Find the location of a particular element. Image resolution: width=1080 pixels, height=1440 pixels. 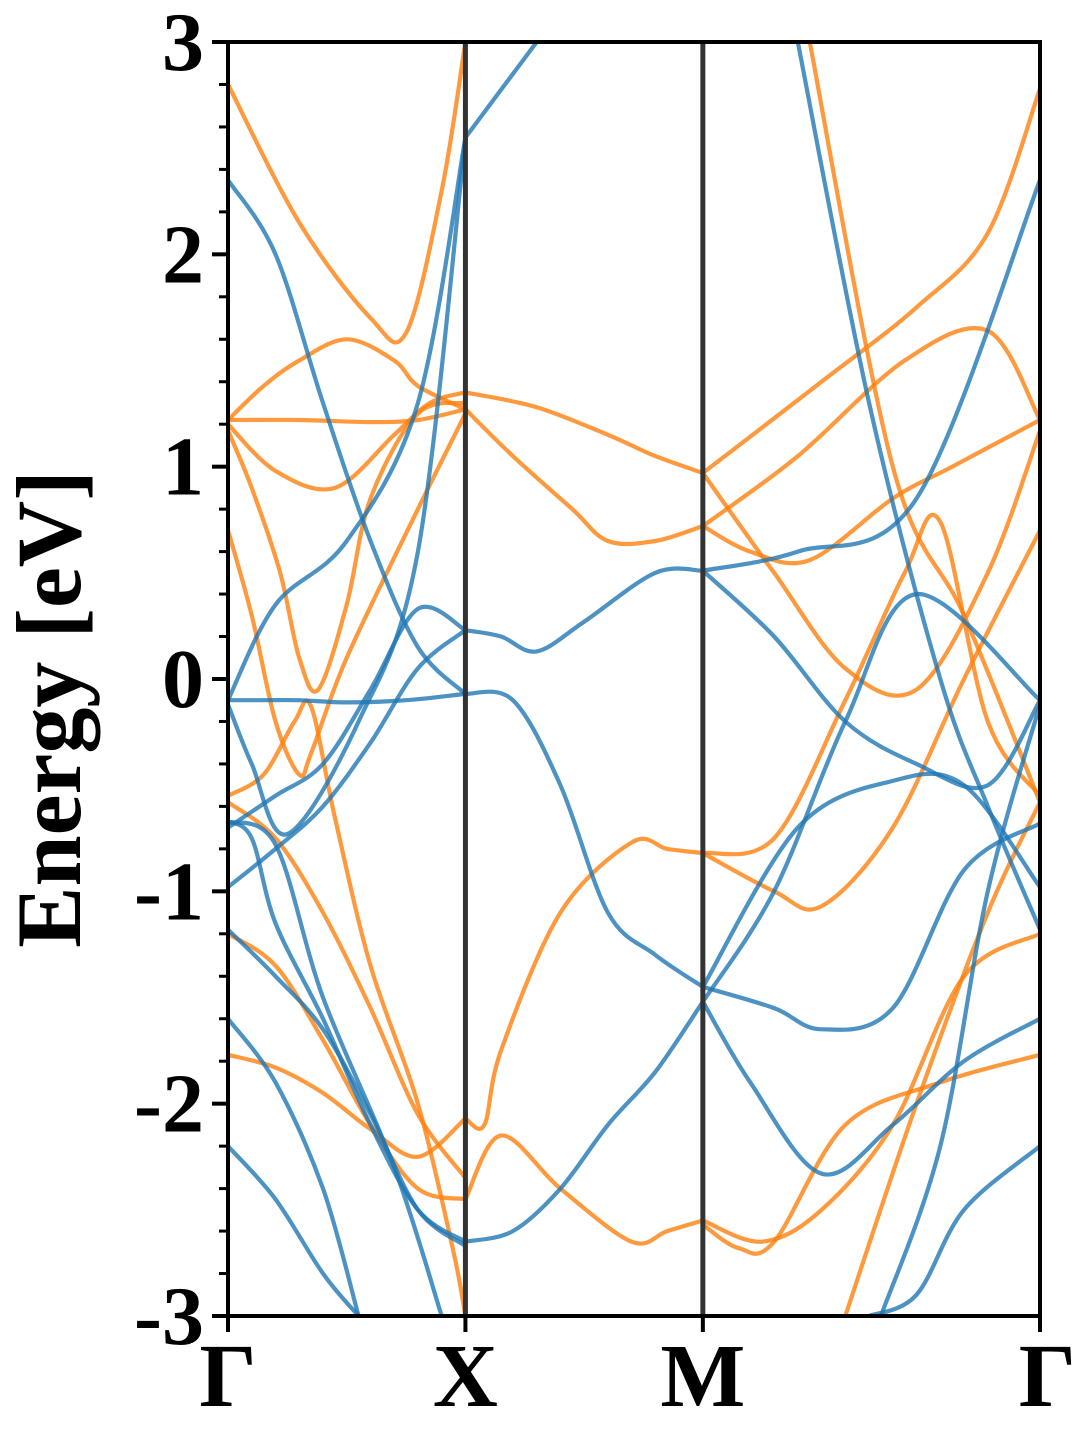

k-point-label: X is located at coordinates (465, 1376).